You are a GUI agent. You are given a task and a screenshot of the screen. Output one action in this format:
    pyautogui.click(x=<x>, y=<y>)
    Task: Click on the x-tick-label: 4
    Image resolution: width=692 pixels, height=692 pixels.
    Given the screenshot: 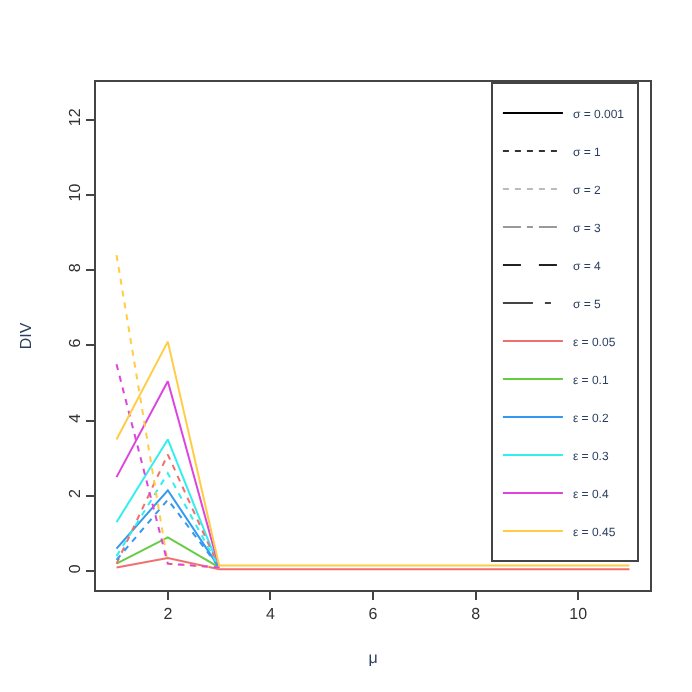 What is the action you would take?
    pyautogui.click(x=270, y=614)
    